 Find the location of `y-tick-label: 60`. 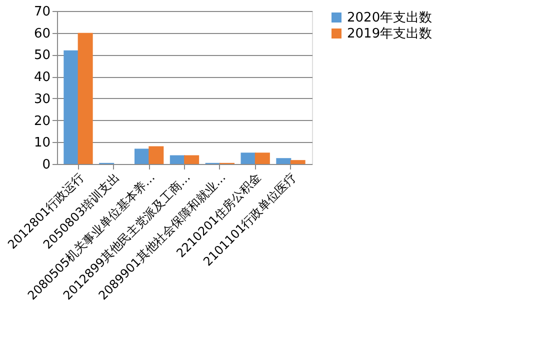

y-tick-label: 60 is located at coordinates (42, 34).